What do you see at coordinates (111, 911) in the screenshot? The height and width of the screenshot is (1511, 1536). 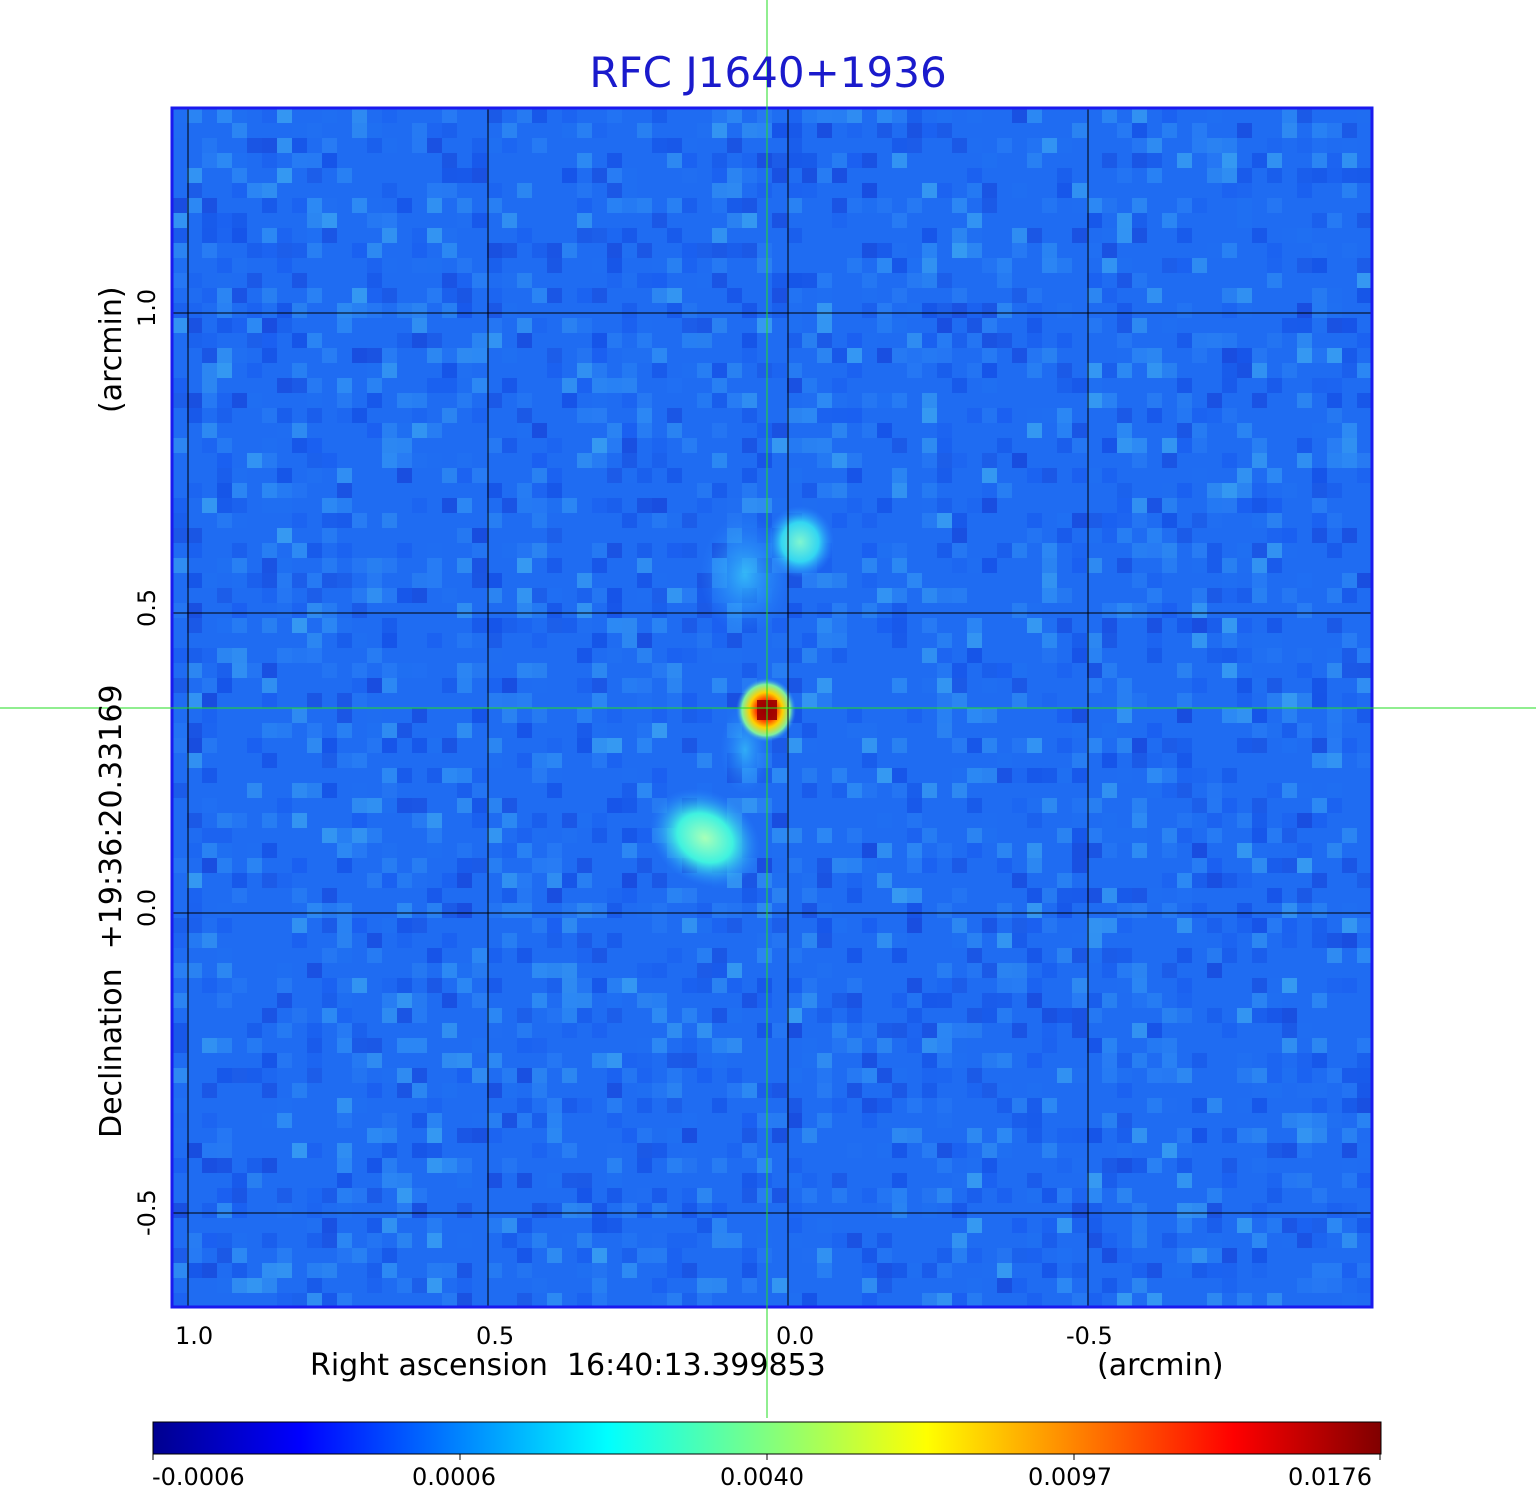 I see `y-axis-label: Declination +19:36:20.33169` at bounding box center [111, 911].